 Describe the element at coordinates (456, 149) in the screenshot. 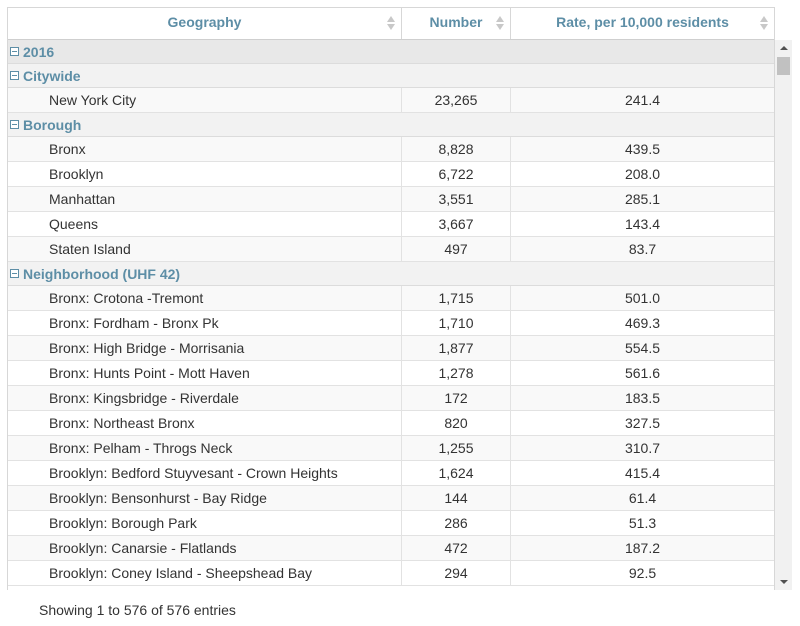

I see `number-cell: 8,828` at that location.